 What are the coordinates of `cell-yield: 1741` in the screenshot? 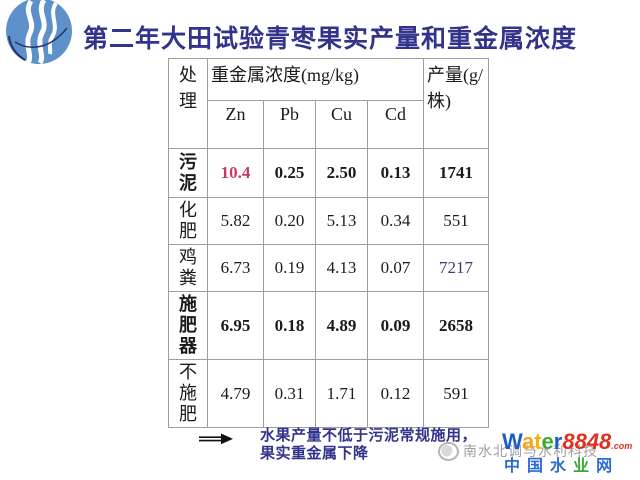 It's located at (456, 173).